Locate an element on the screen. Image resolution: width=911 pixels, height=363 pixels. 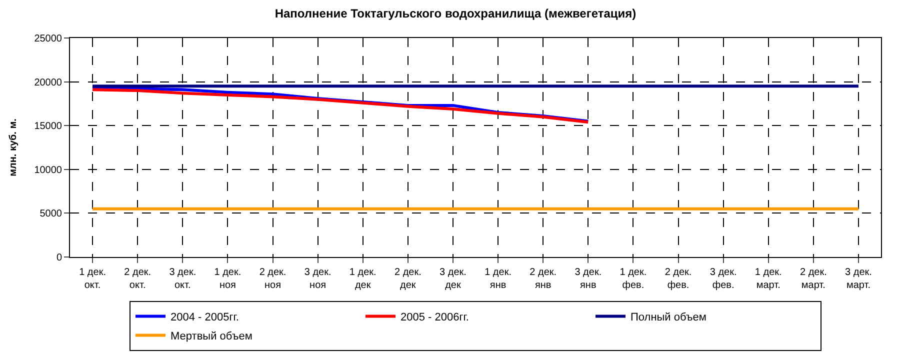
y-tick-label: 5000 is located at coordinates (51, 214).